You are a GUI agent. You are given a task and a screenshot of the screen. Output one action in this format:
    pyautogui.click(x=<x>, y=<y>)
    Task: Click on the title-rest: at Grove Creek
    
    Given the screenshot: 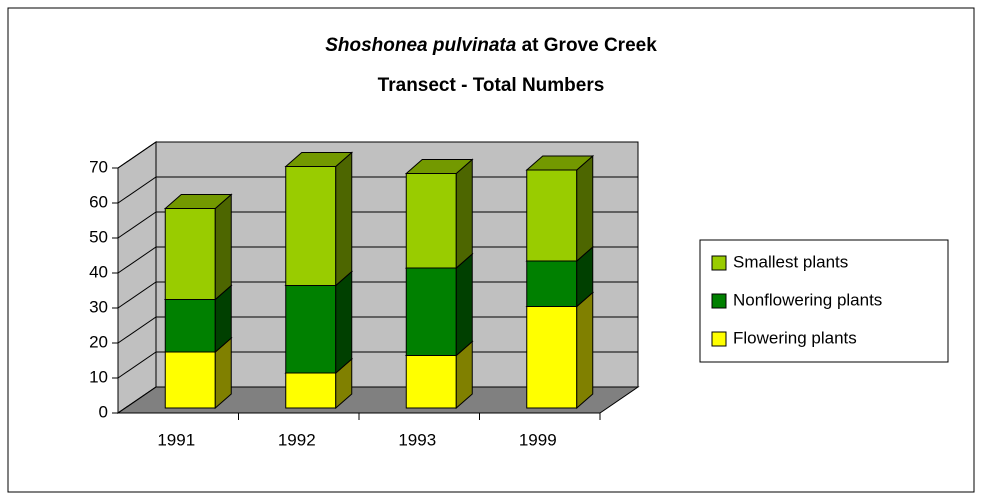 What is the action you would take?
    pyautogui.click(x=590, y=45)
    